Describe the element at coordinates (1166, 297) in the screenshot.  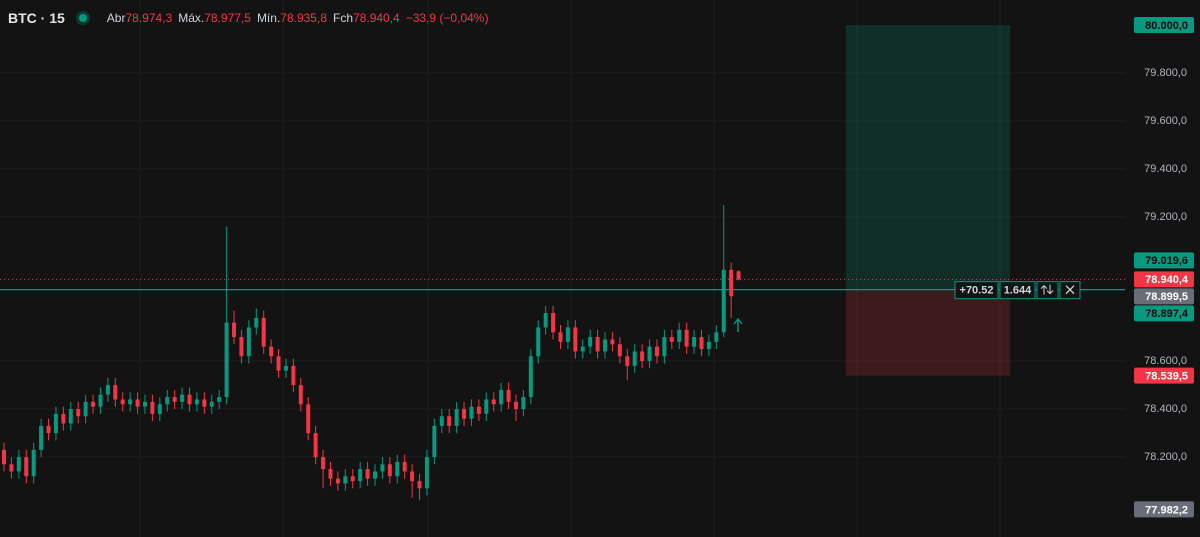
I see `price-badge-label: 78.899,5` at that location.